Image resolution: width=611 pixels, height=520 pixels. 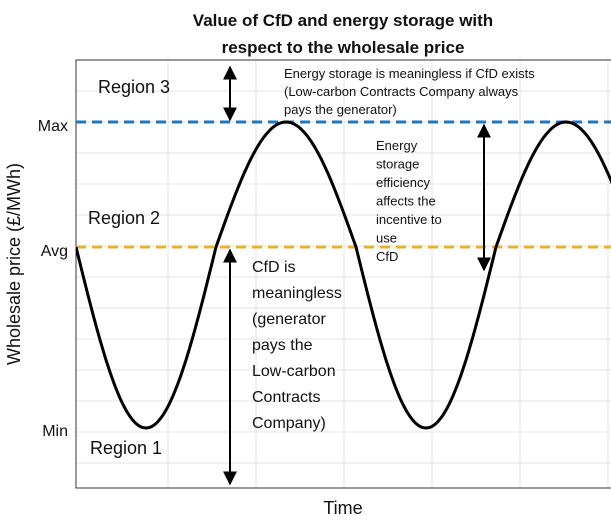 What do you see at coordinates (286, 397) in the screenshot?
I see `annotation-line: Contracts` at bounding box center [286, 397].